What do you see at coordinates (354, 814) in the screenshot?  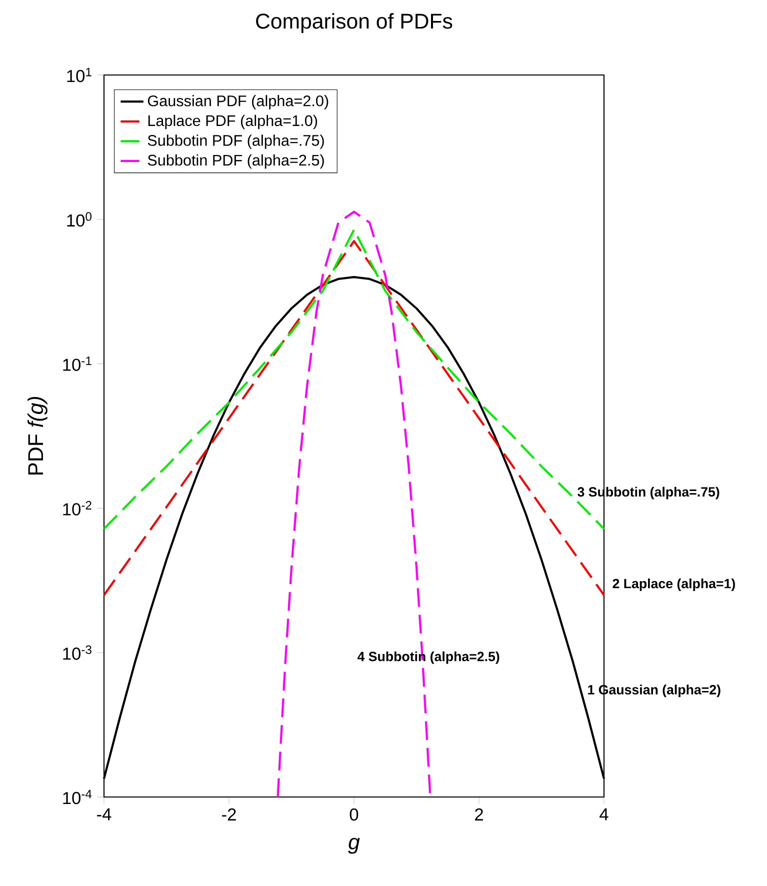 I see `x-tick-label: 0` at bounding box center [354, 814].